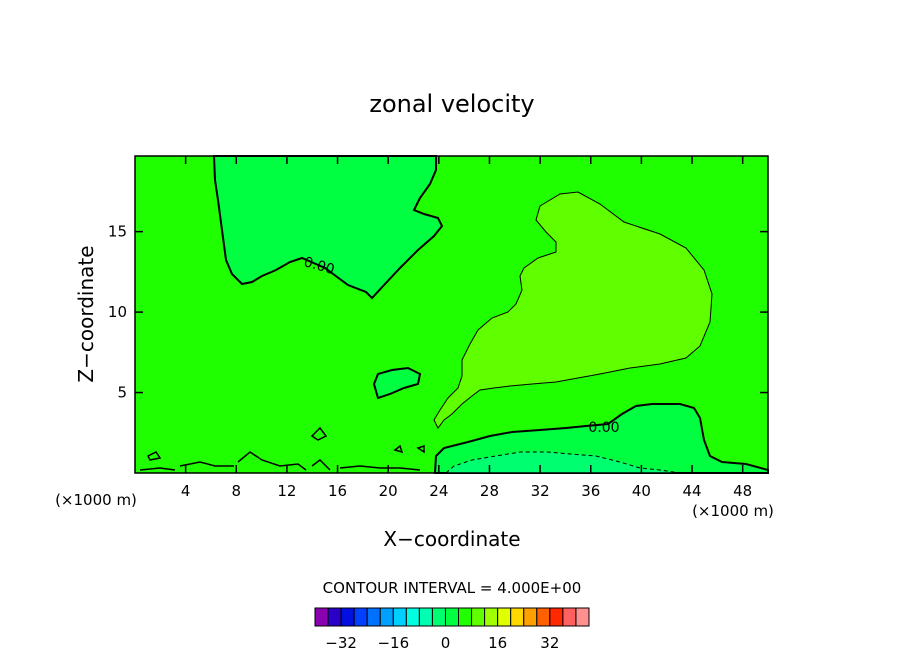  What do you see at coordinates (641, 491) in the screenshot?
I see `x-tick-label: 40` at bounding box center [641, 491].